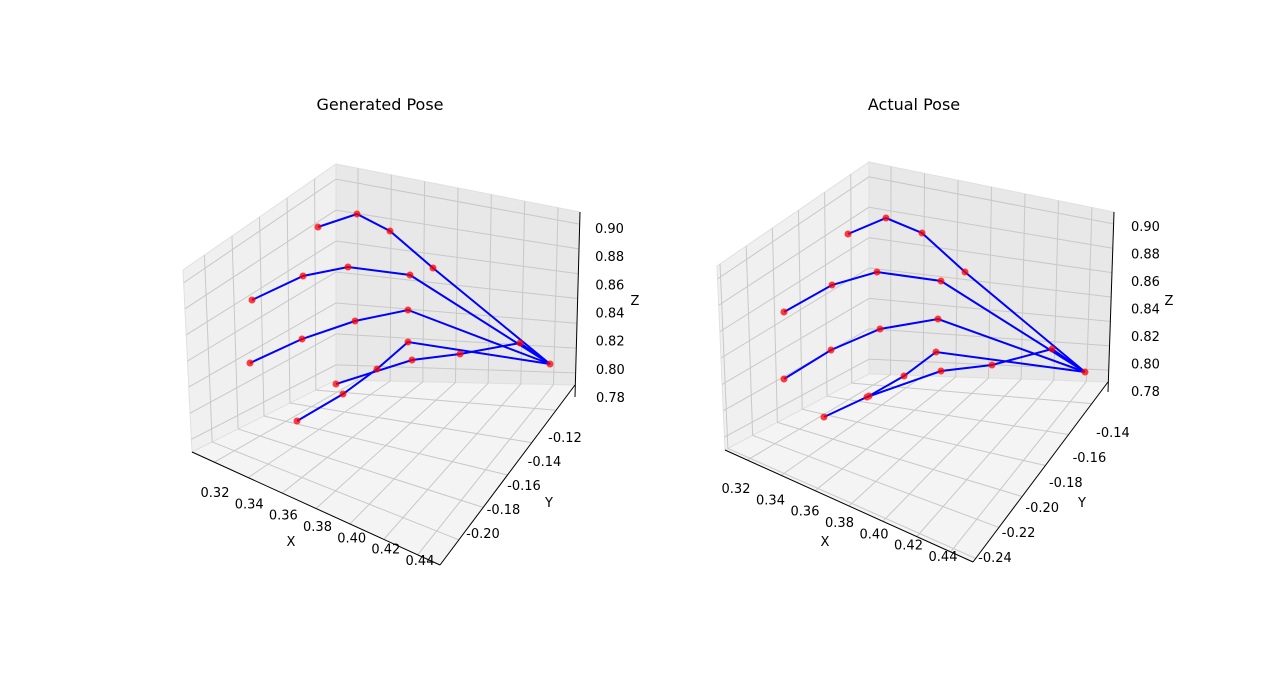 The width and height of the screenshot is (1262, 674). Describe the element at coordinates (1145, 337) in the screenshot. I see `tick-label: 0.82` at that location.